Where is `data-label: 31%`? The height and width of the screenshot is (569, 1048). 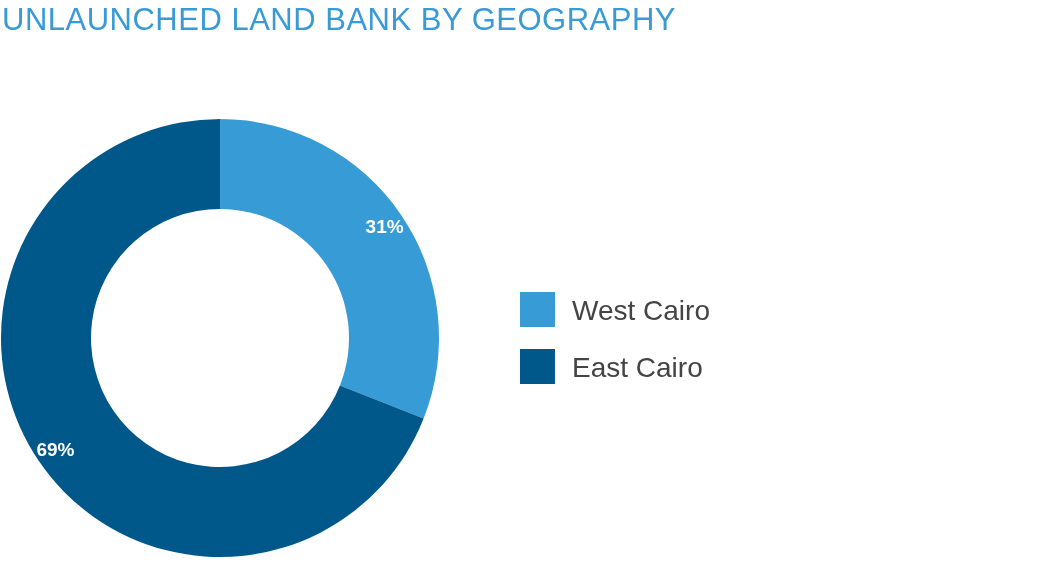
data-label: 31% is located at coordinates (384, 226).